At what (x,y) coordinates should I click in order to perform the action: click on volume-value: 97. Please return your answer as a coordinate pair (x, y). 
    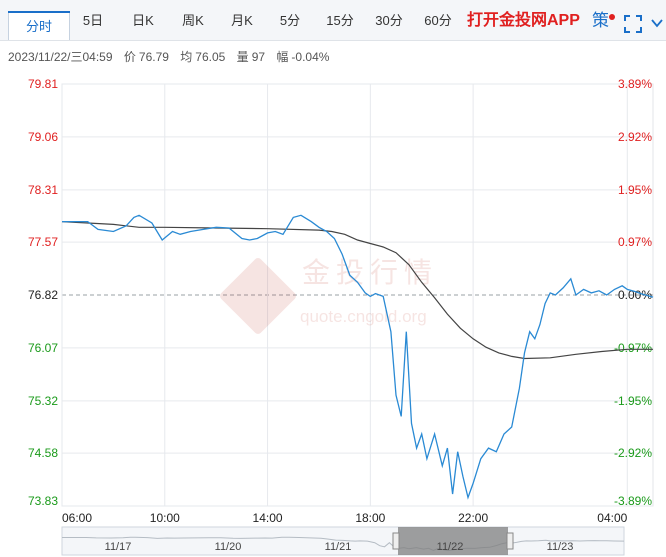
    Looking at the image, I should click on (258, 57).